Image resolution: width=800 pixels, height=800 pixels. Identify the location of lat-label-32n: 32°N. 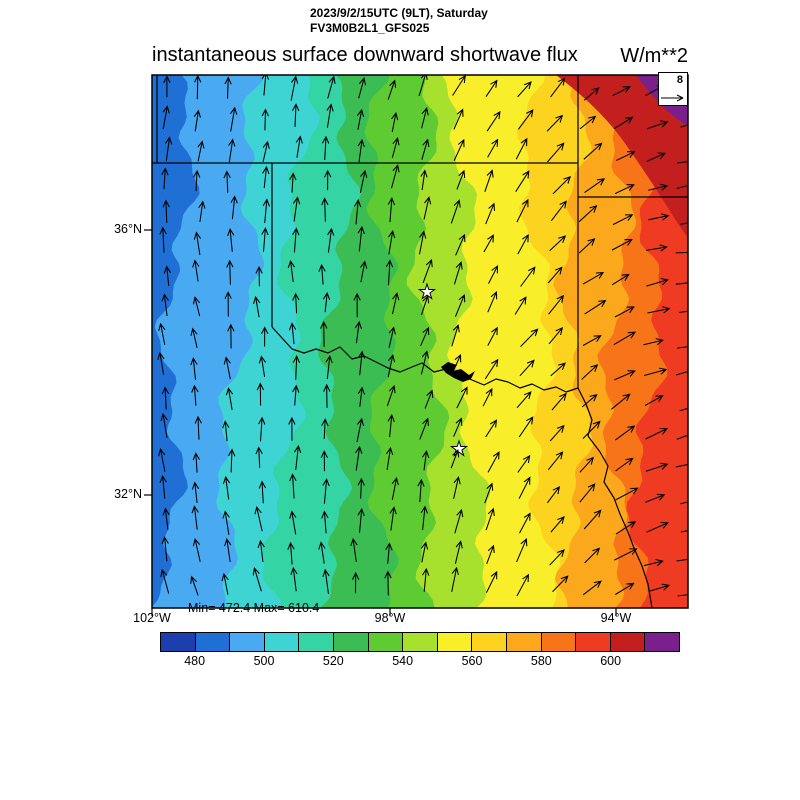
(128, 494).